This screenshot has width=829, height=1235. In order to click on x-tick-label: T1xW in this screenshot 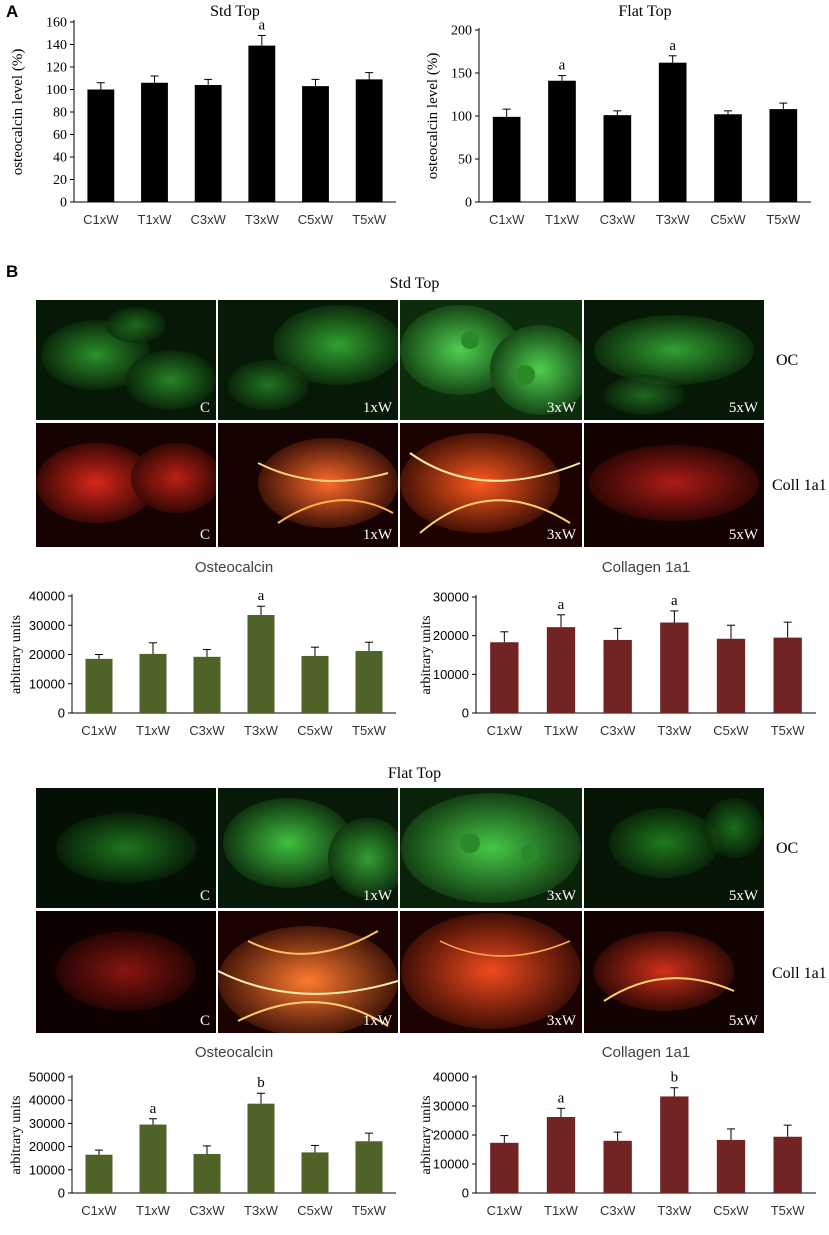, I will do `click(153, 730)`.